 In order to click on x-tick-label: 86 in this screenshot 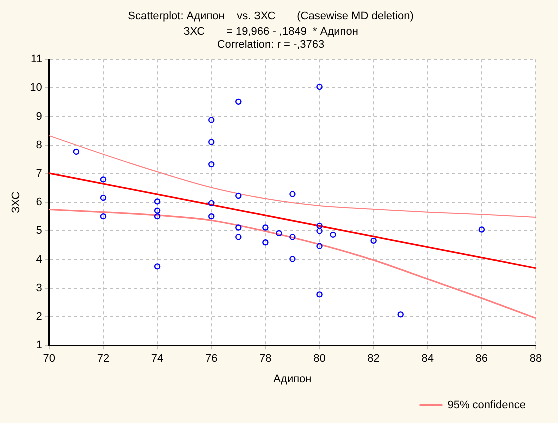, I will do `click(482, 359)`.